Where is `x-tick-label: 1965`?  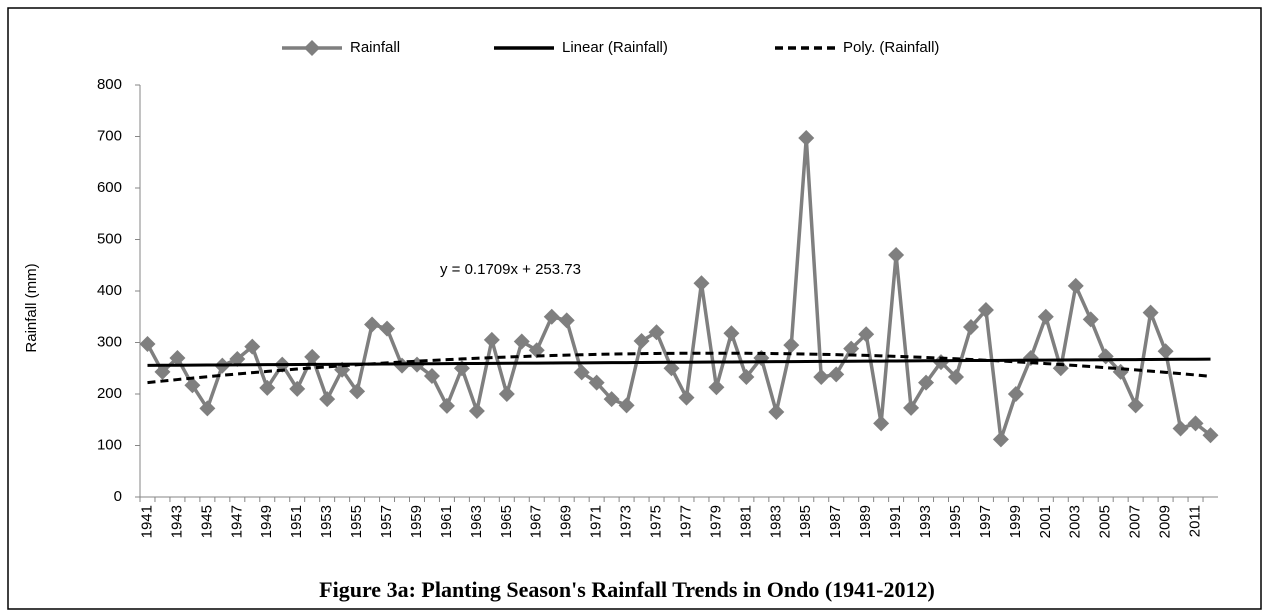
x-tick-label: 1965 is located at coordinates (506, 521).